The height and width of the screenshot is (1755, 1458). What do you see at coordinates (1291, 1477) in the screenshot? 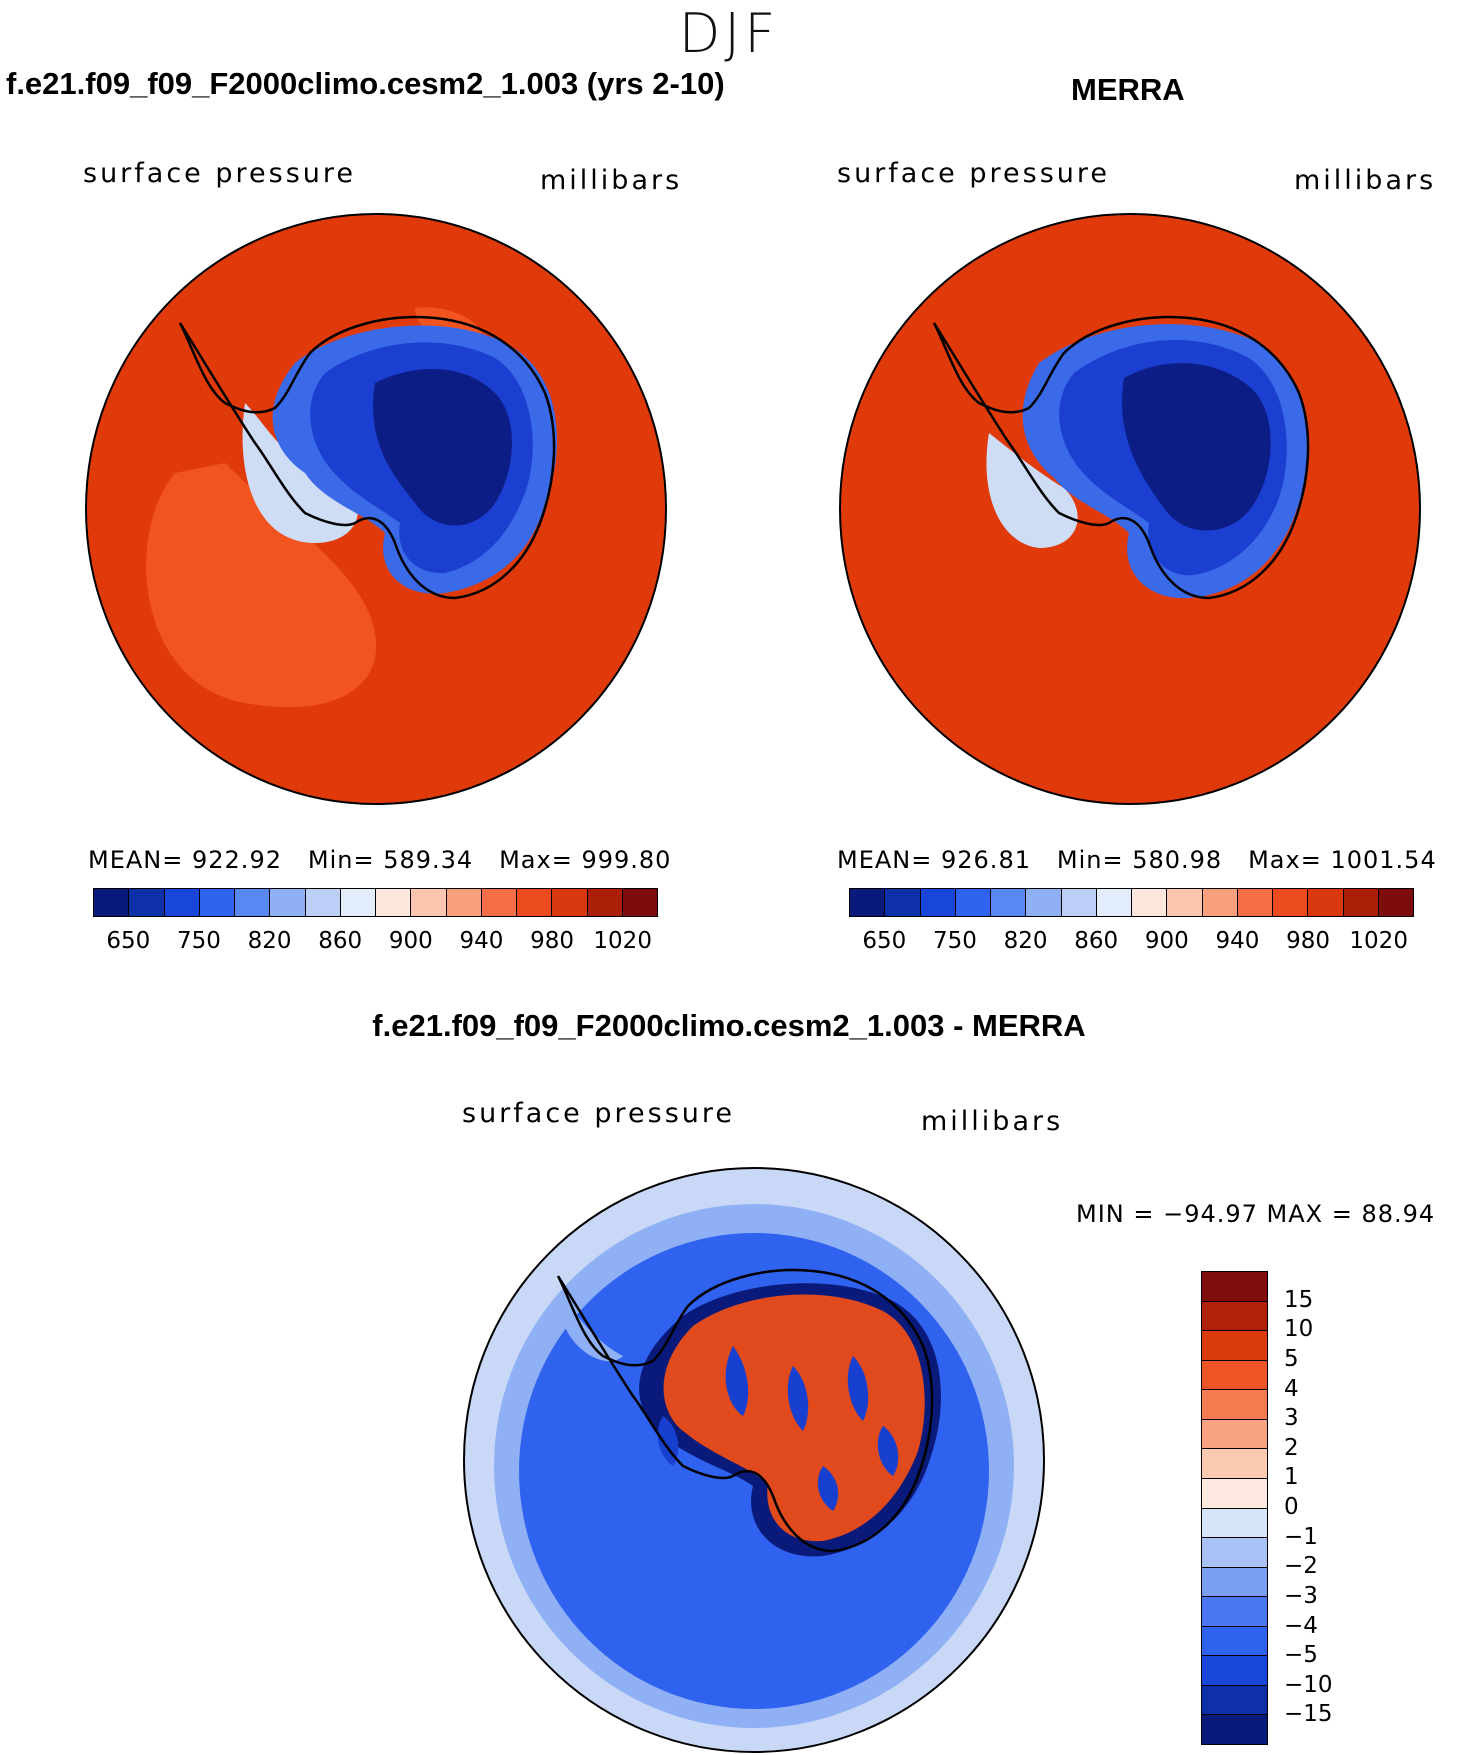
I see `colorbar-tick-label: 1` at bounding box center [1291, 1477].